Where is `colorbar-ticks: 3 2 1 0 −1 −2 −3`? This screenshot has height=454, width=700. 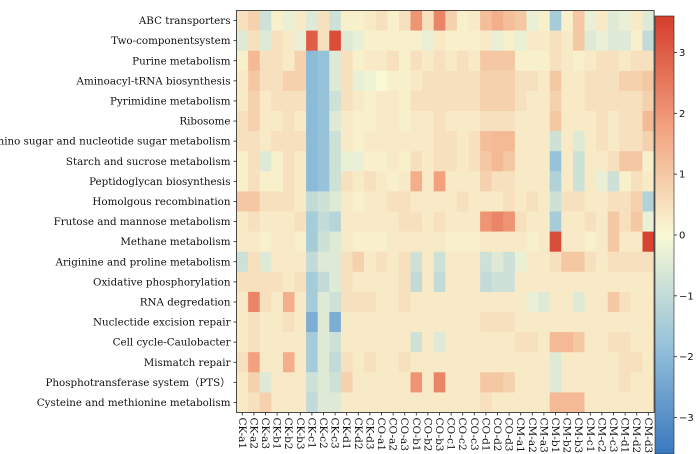 colorbar-ticks: 3 2 1 0 −1 −2 −3 is located at coordinates (684, 236).